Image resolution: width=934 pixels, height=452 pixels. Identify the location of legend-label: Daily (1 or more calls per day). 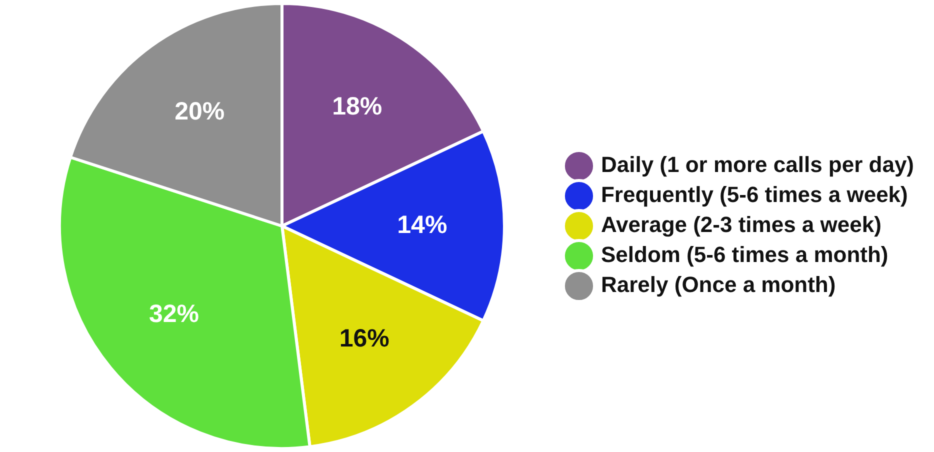
(757, 165).